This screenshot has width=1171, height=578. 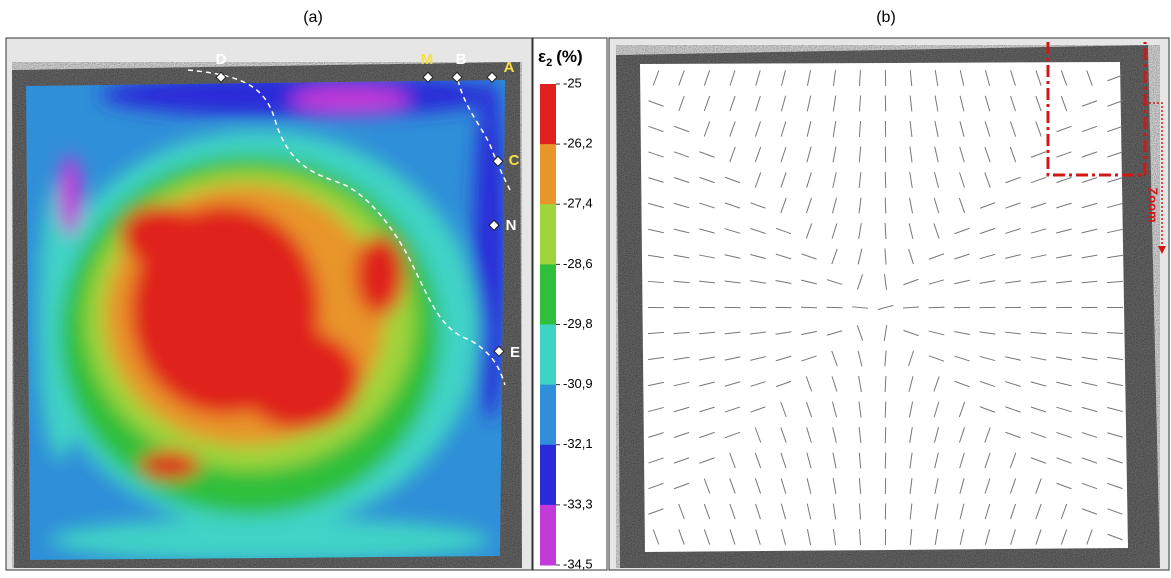 What do you see at coordinates (578, 443) in the screenshot?
I see `colorbar-tick-label: -32,1` at bounding box center [578, 443].